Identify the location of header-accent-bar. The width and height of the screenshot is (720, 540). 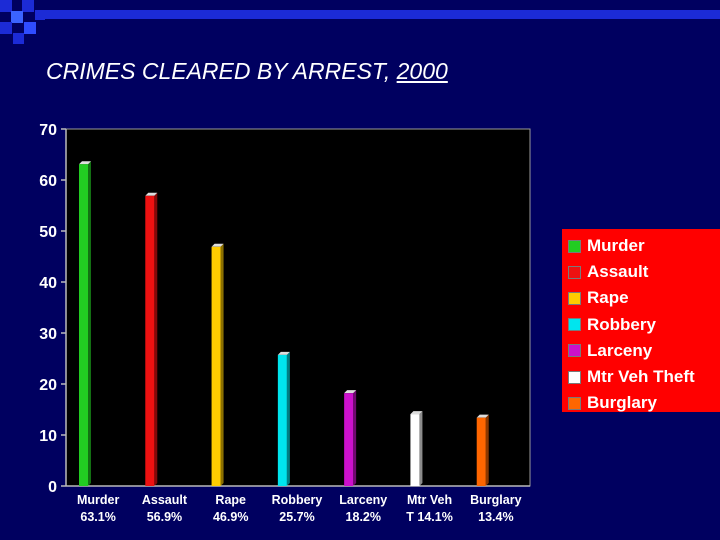
(382, 14).